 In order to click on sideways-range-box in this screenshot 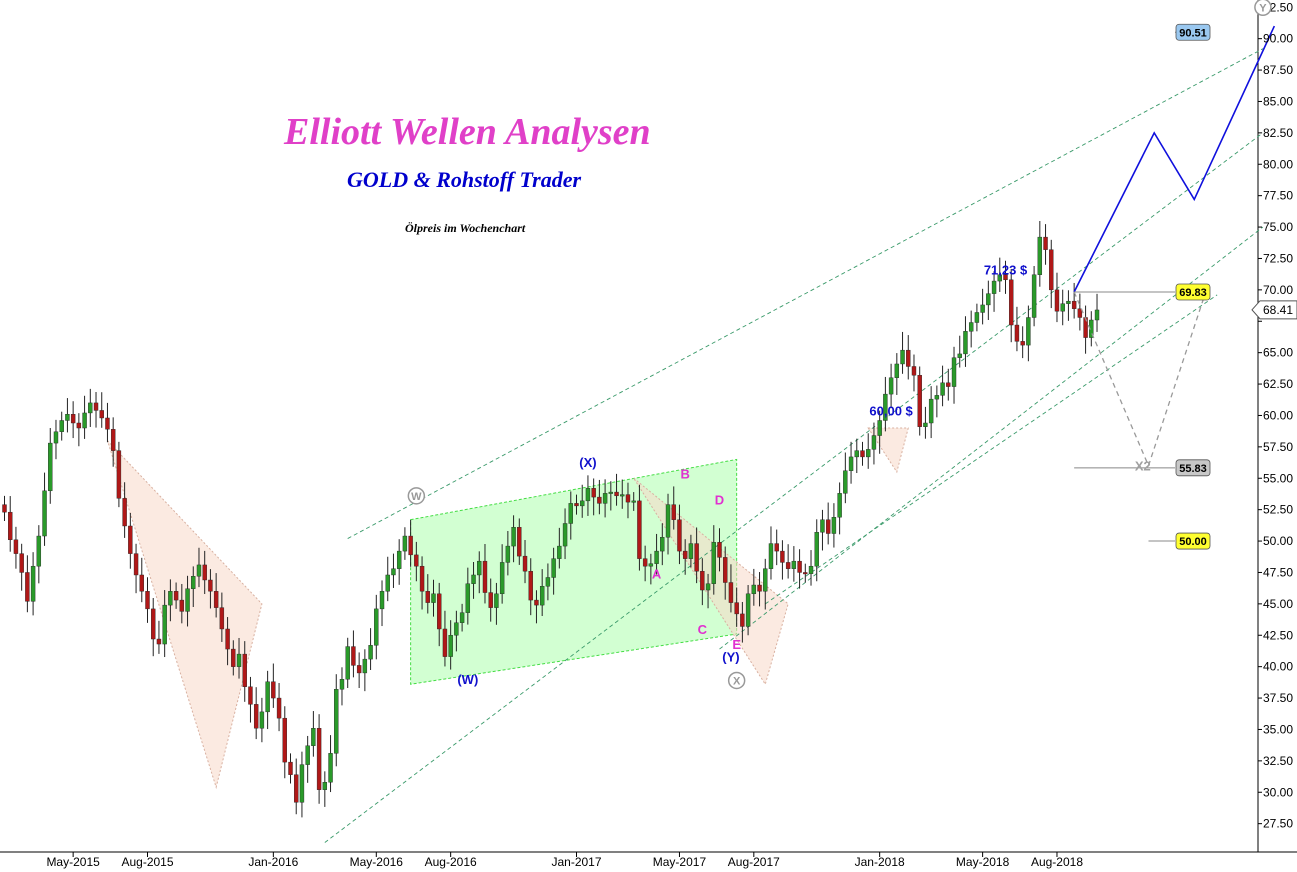, I will do `click(574, 571)`.